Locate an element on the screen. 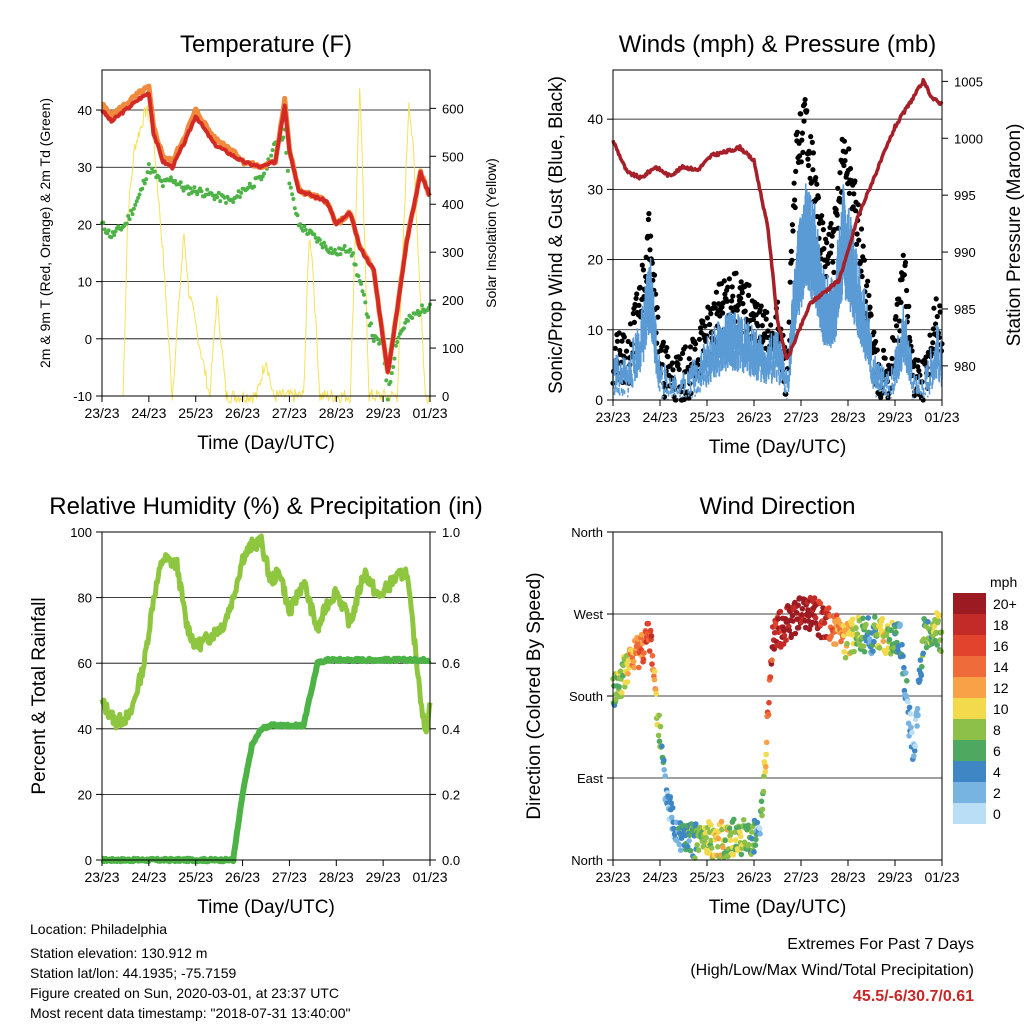 The height and width of the screenshot is (1024, 1024). y-right-tick-label: 1000 is located at coordinates (968, 138).